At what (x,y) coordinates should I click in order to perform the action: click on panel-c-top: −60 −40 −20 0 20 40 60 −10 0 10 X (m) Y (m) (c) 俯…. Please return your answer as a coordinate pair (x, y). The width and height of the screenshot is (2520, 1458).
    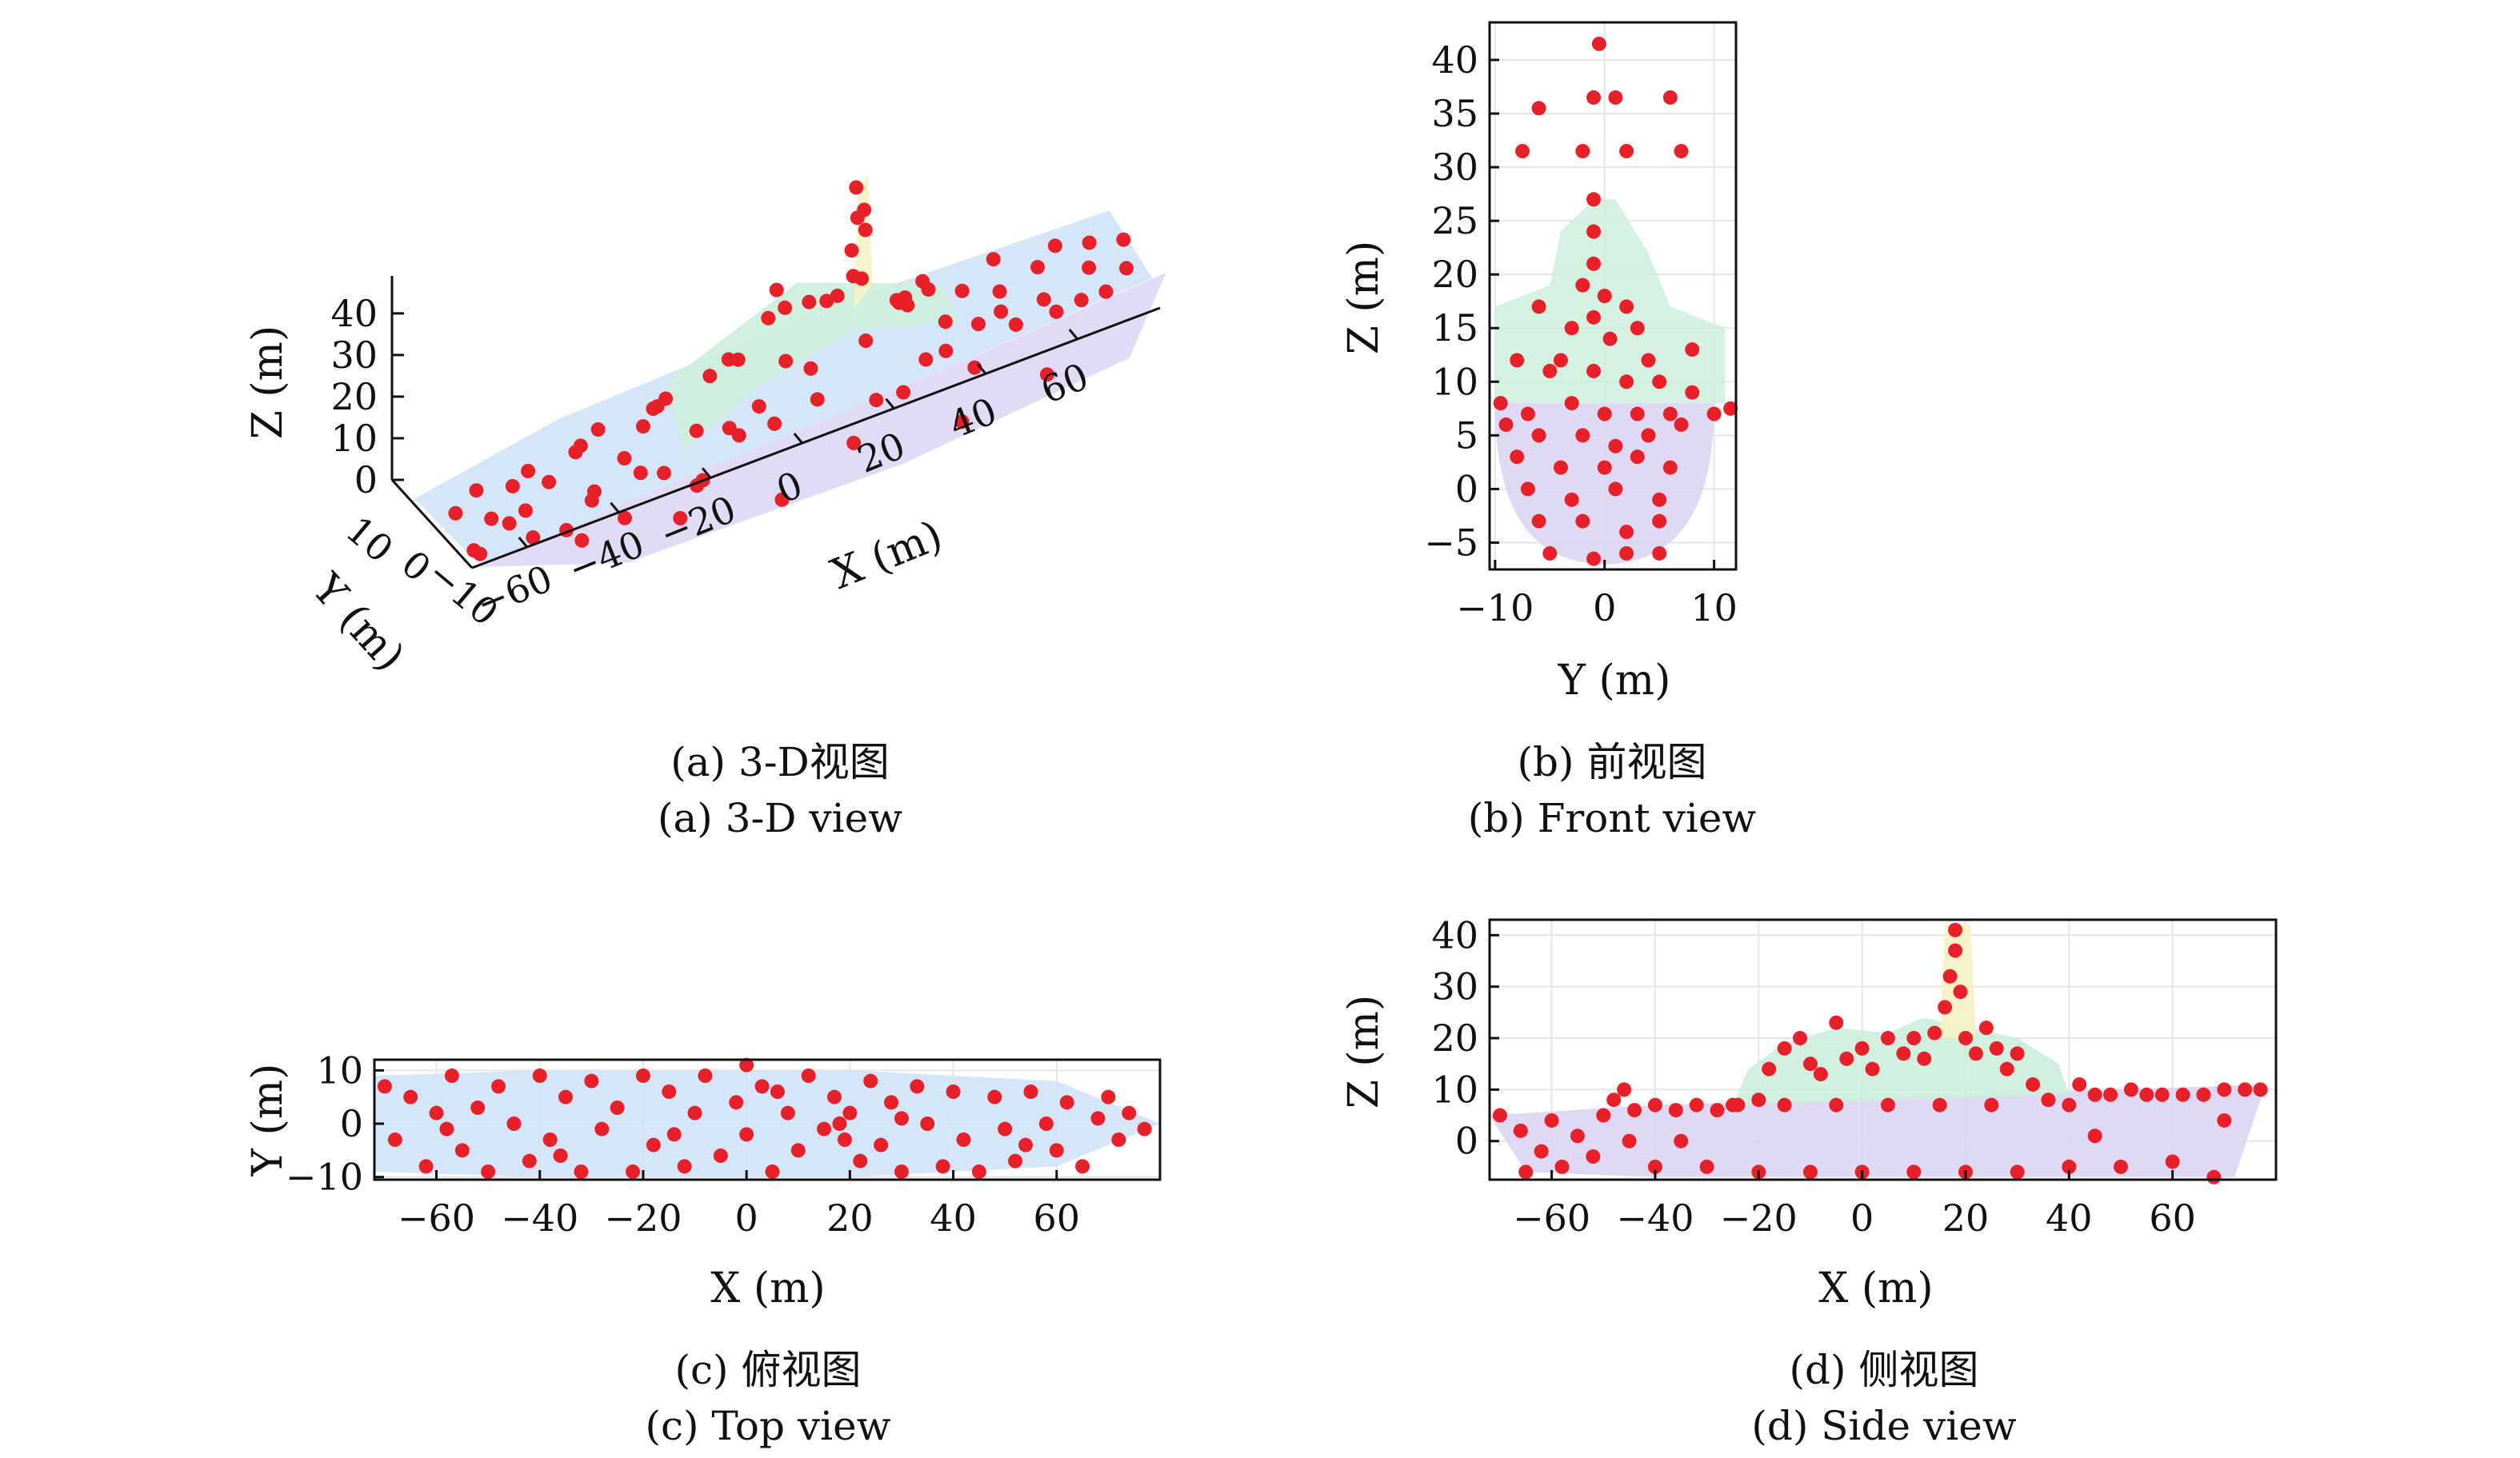
    Looking at the image, I should click on (703, 1249).